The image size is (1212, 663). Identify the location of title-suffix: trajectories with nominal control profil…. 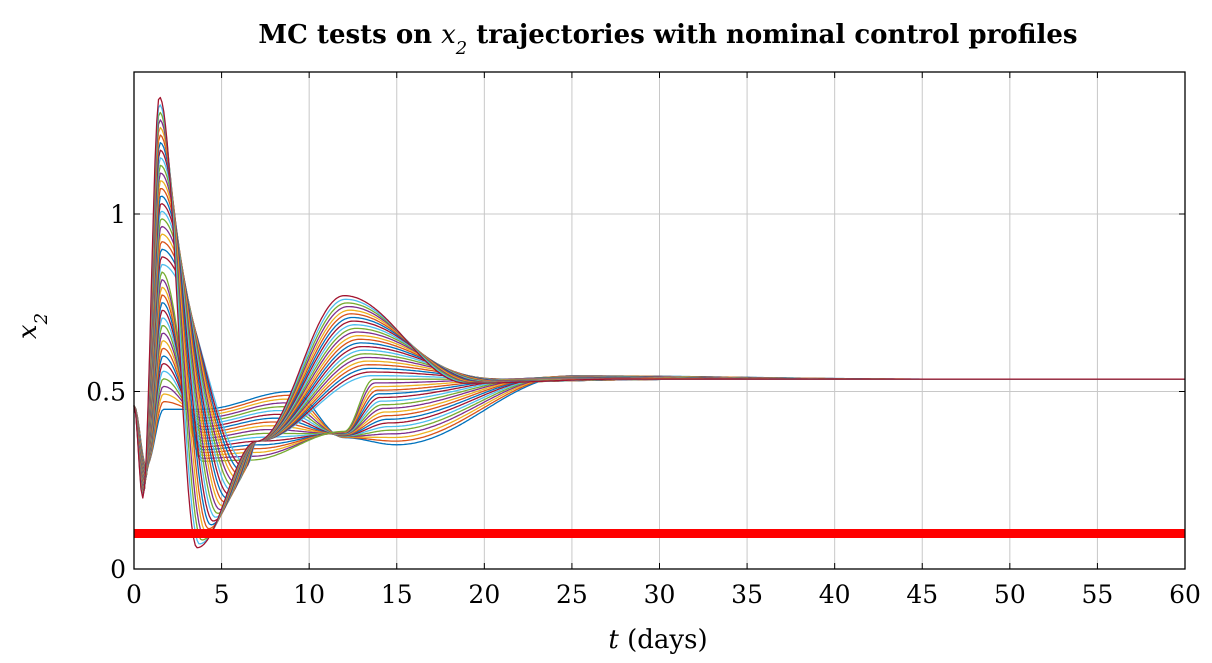
(772, 35).